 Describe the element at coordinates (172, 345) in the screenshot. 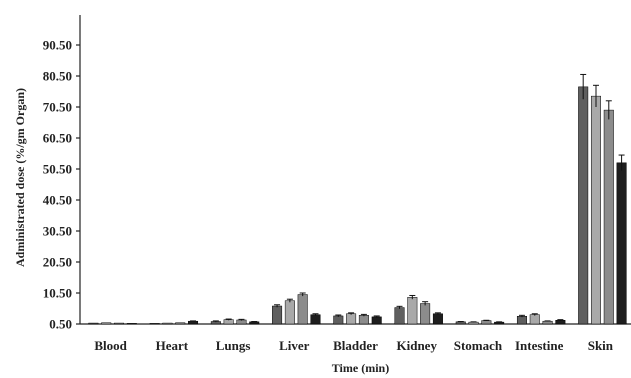

I see `x-tick-label: Heart` at that location.